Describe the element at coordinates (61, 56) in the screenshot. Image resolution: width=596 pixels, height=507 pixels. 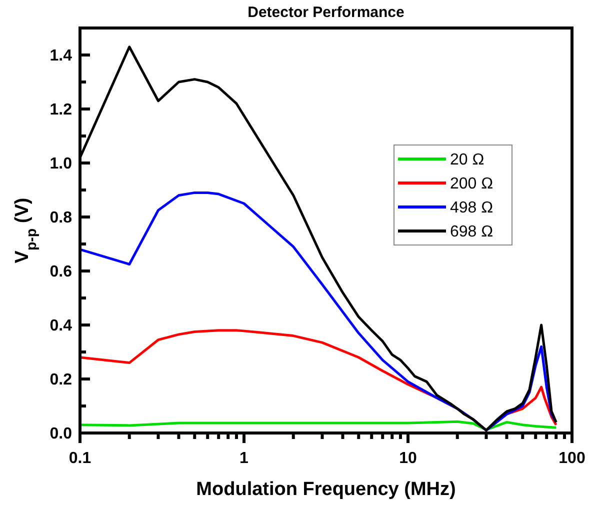
I see `y-tick-label: 1.4` at that location.